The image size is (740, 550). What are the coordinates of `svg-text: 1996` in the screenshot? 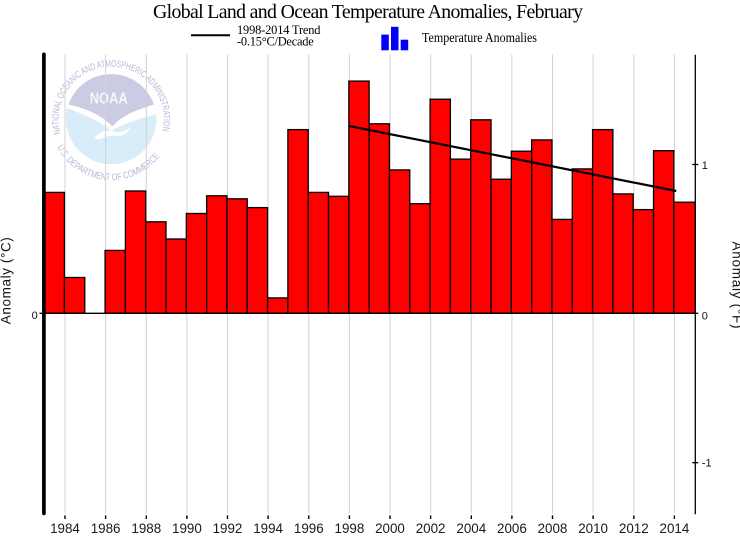 It's located at (309, 528).